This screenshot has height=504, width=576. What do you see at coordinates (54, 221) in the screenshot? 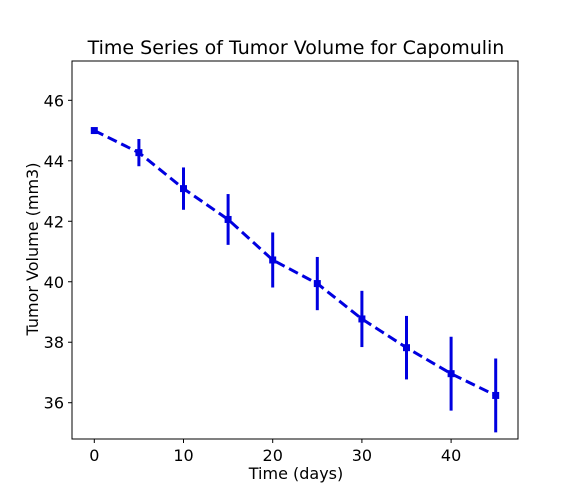
I see `y-tick-label: 42` at bounding box center [54, 221].